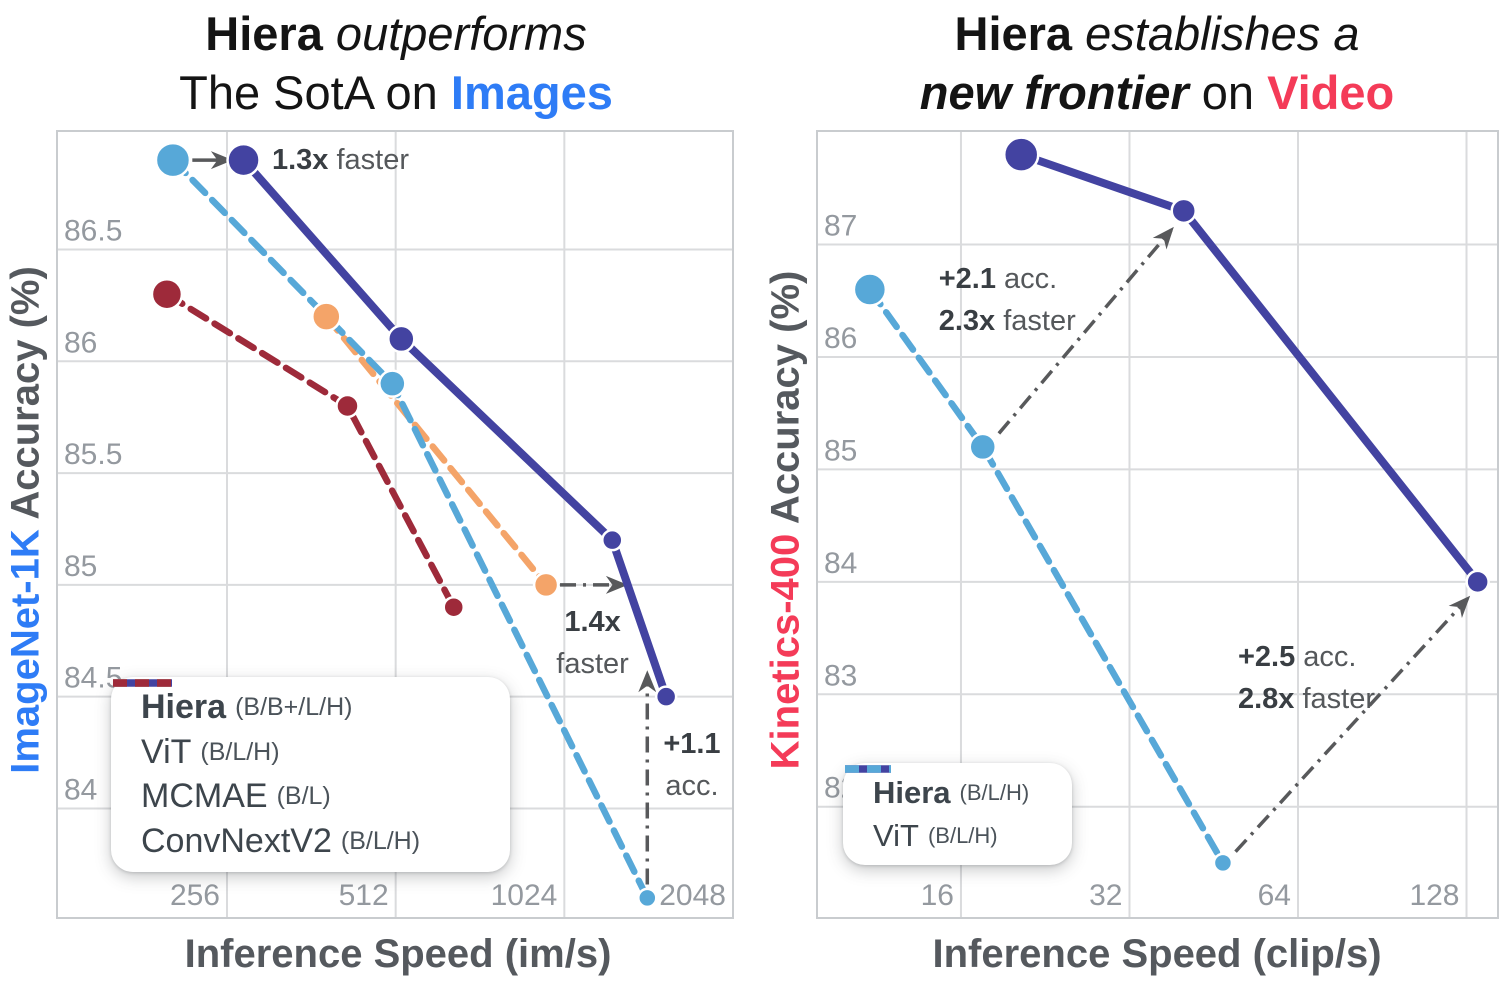 This screenshot has width=1504, height=986. What do you see at coordinates (347, 406) in the screenshot?
I see `convnextv2-l-point` at bounding box center [347, 406].